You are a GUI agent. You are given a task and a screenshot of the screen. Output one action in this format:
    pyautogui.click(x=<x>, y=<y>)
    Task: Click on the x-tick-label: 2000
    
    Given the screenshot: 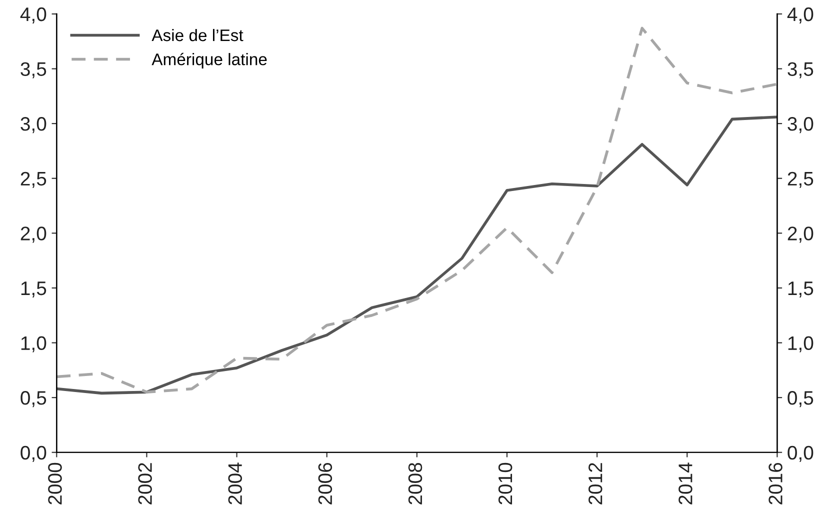 What is the action you would take?
    pyautogui.click(x=55, y=483)
    